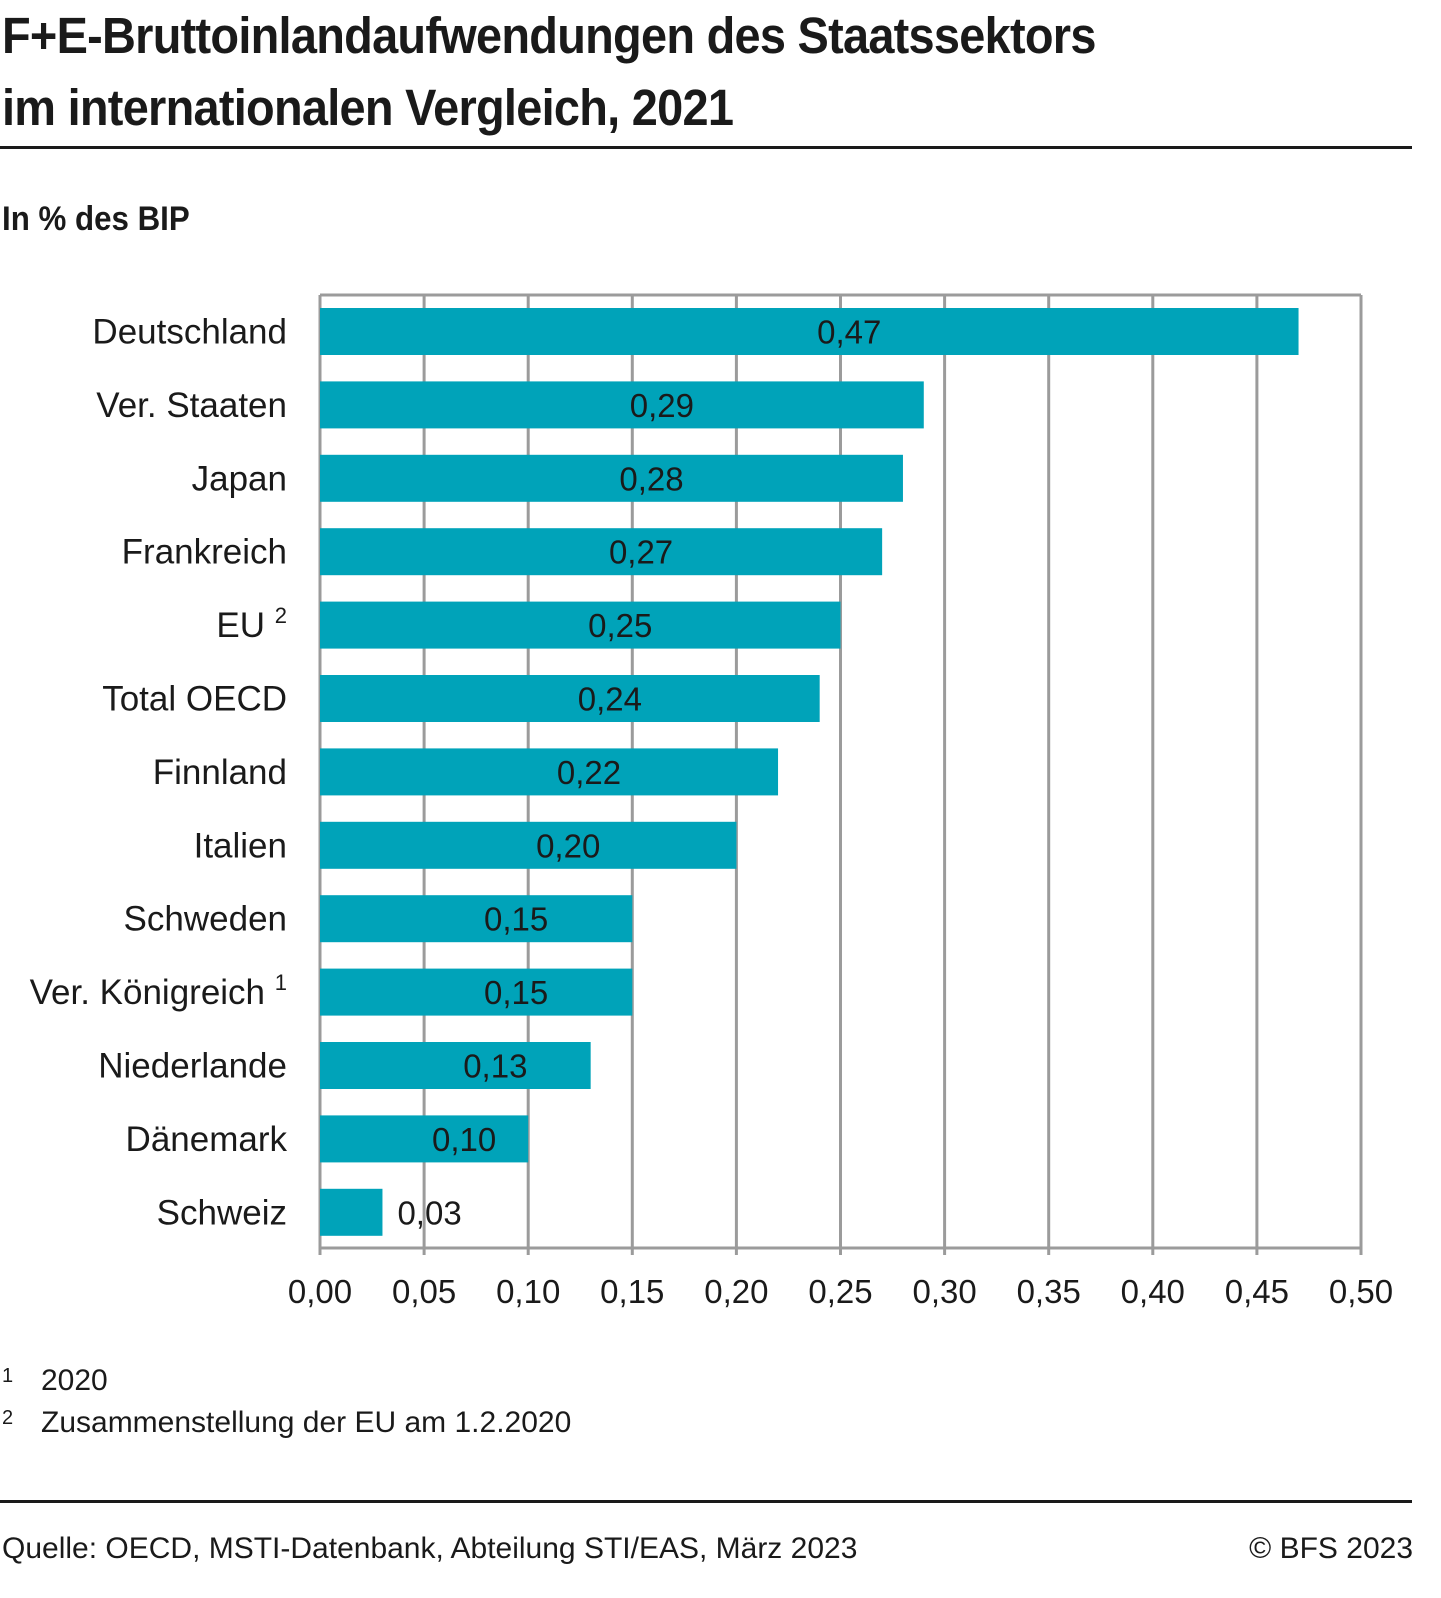  Describe the element at coordinates (194, 699) in the screenshot. I see `category-label: Total OECD` at that location.